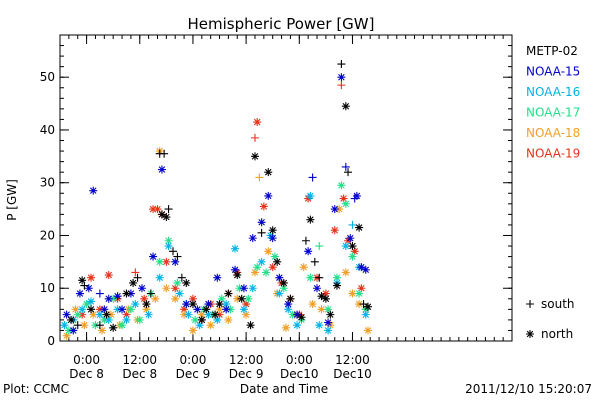 Image resolution: width=600 pixels, height=400 pixels. What do you see at coordinates (557, 334) in the screenshot?
I see `legend-marker-label: north` at bounding box center [557, 334].